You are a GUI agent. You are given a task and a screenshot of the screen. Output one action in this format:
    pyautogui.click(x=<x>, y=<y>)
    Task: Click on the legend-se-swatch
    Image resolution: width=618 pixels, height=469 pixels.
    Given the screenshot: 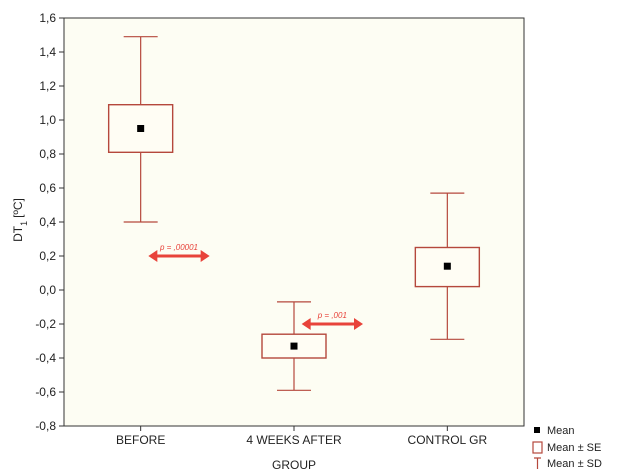 What is the action you would take?
    pyautogui.click(x=537, y=447)
    